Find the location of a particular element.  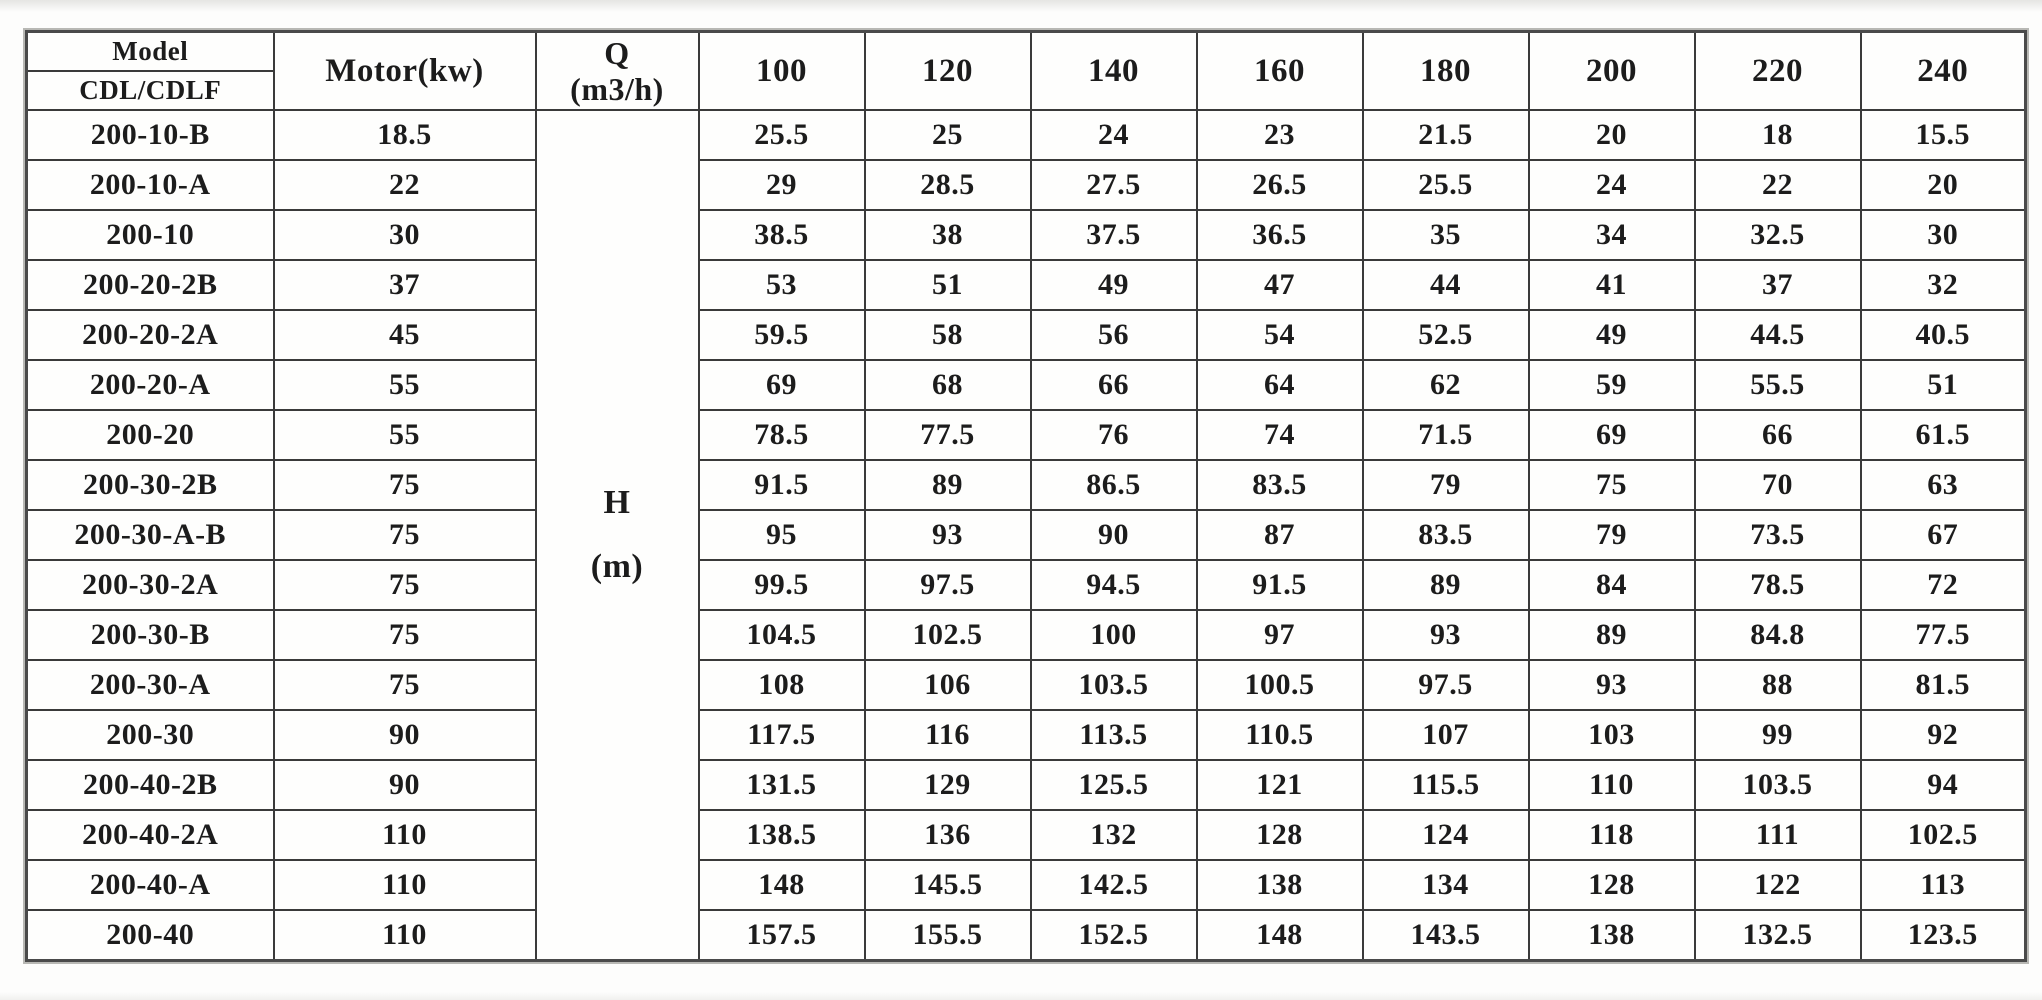

model-cell: 200-40 is located at coordinates (150, 935).